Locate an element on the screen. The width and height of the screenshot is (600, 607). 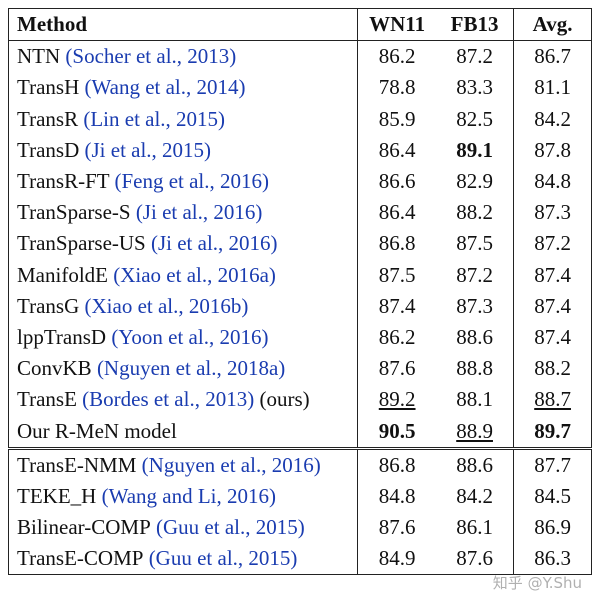
method-name: TransE-NMM is located at coordinates (77, 464).